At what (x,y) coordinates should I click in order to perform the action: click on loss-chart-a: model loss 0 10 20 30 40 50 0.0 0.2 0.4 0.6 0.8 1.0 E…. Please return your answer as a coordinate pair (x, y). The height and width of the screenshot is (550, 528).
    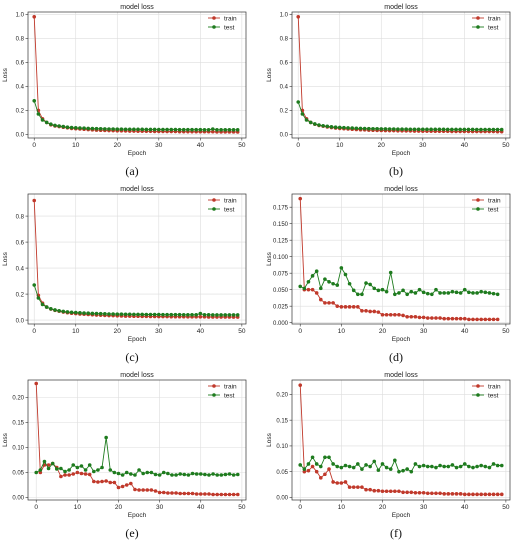
    Looking at the image, I should click on (124, 80).